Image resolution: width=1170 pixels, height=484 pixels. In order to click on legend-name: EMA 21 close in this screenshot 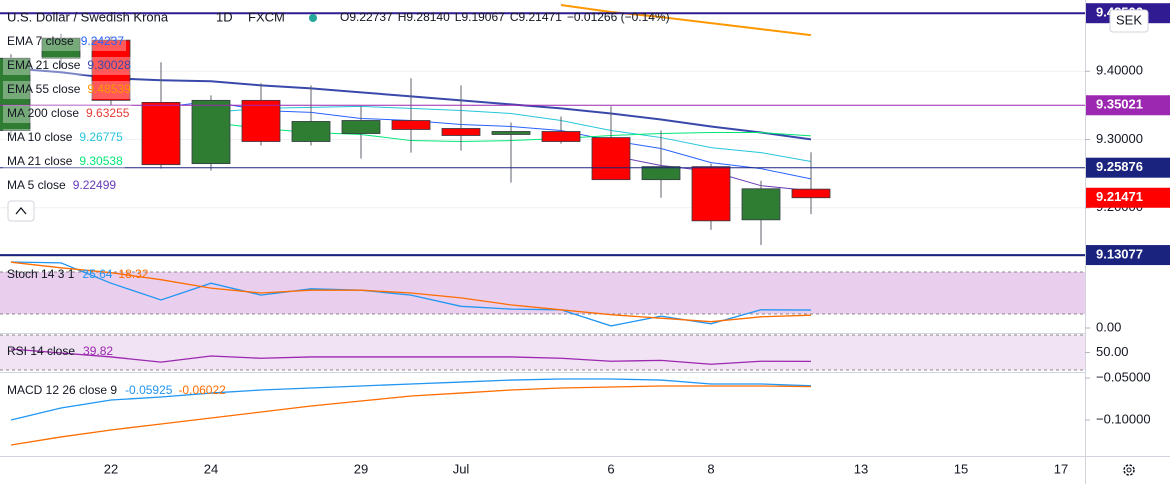, I will do `click(44, 65)`.